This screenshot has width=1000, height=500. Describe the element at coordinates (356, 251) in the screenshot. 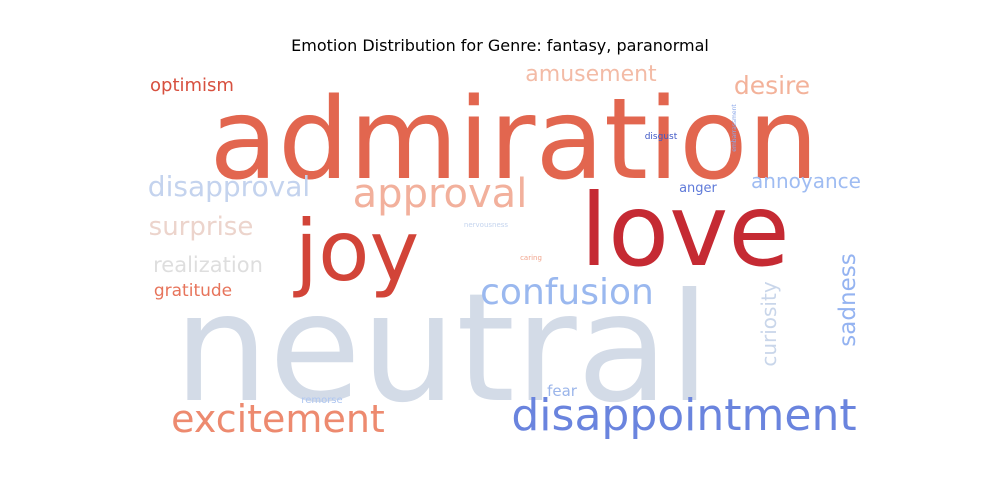

I see `word-joy: joy` at that location.